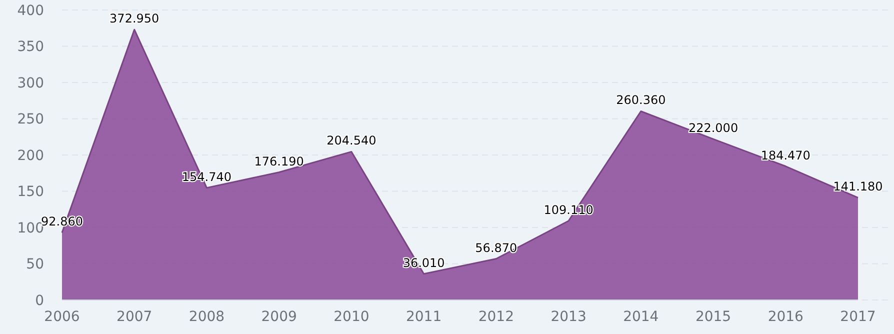 This screenshot has width=894, height=334. Describe the element at coordinates (568, 317) in the screenshot. I see `x-tick-label: 2013` at that location.